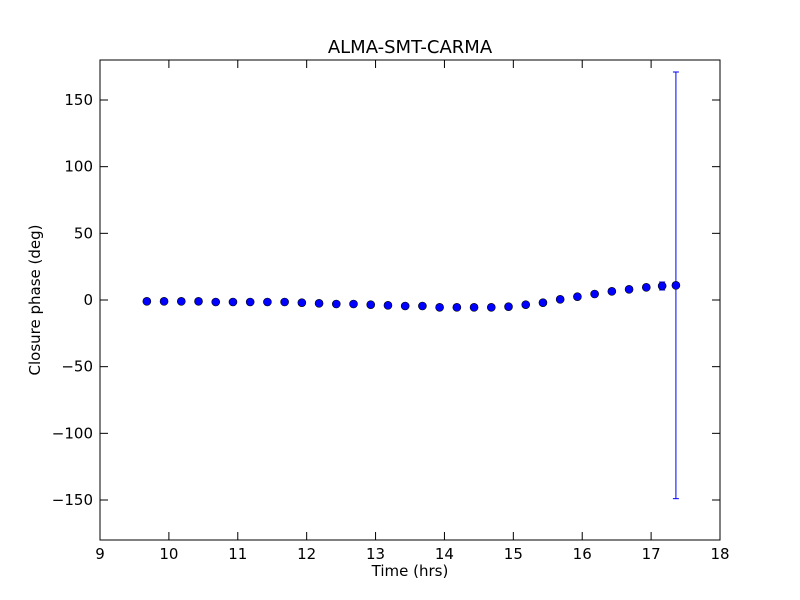  What do you see at coordinates (72, 500) in the screenshot?
I see `y-tick-label: −150` at bounding box center [72, 500].